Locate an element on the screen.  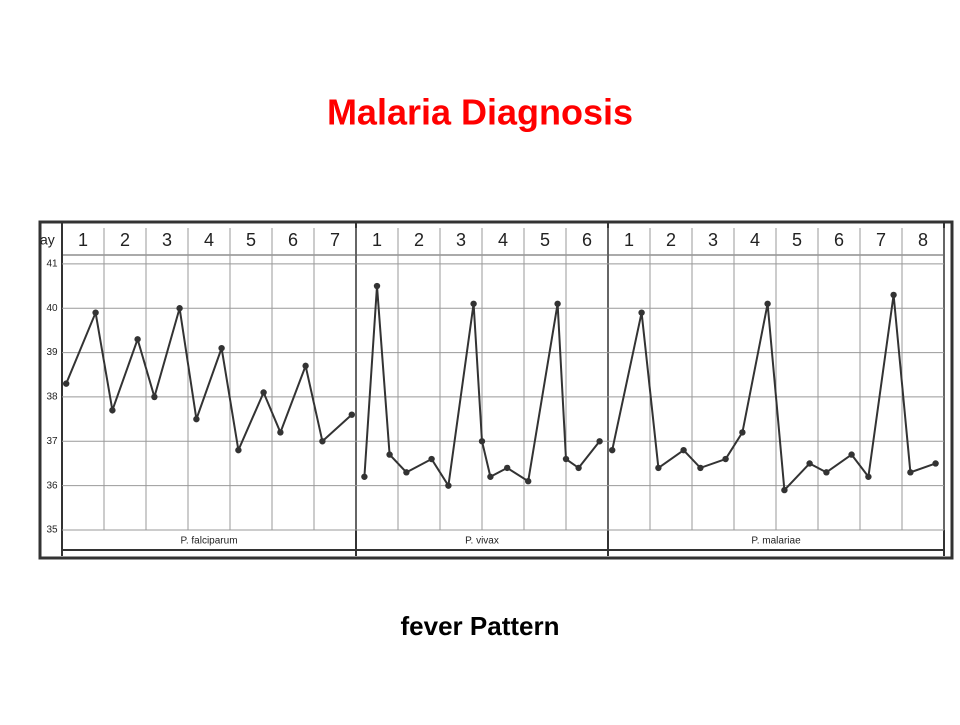
slide-title: Malaria Diagnosis is located at coordinates (480, 112).